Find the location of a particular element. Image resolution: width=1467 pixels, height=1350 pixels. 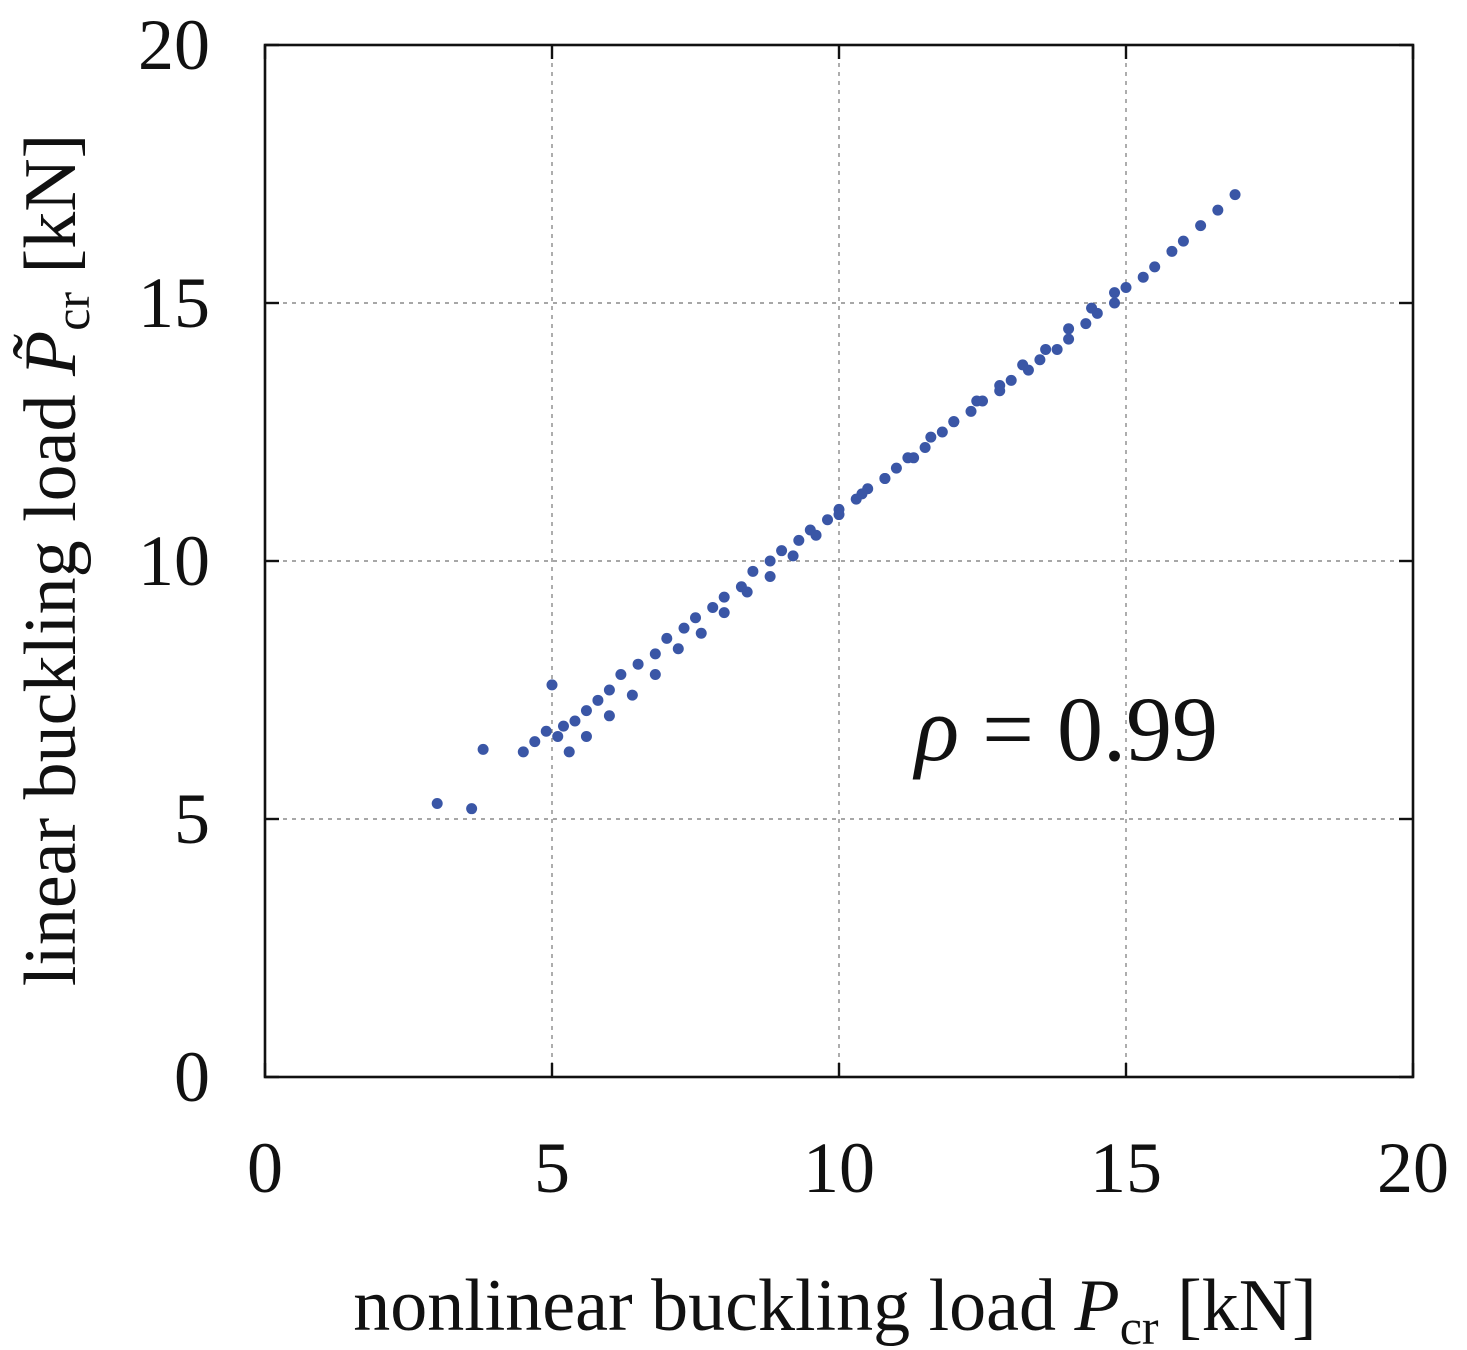

correlation-annotation: ρ = 0.99 is located at coordinates (1065, 729).